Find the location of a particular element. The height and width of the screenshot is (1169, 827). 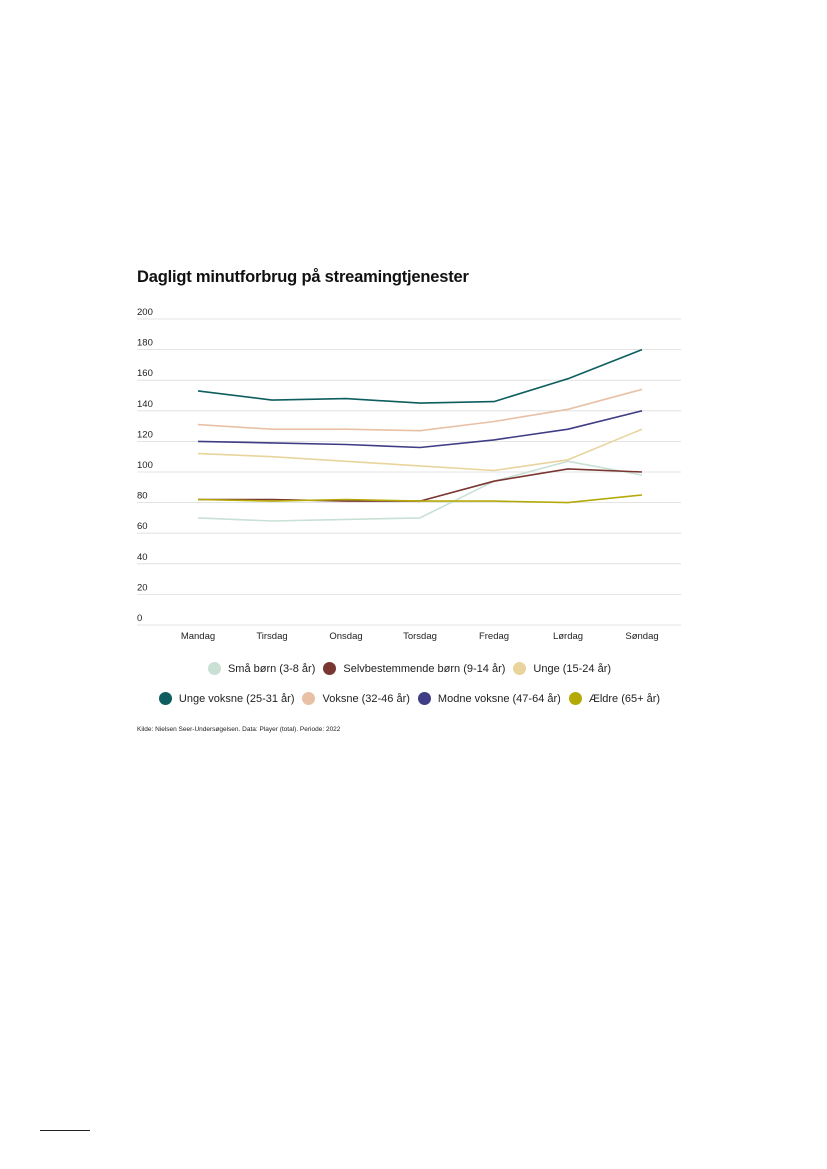

y-axis-ticks: 0 20 40 60 80 100 120 140 160 180 200 is located at coordinates (145, 465).